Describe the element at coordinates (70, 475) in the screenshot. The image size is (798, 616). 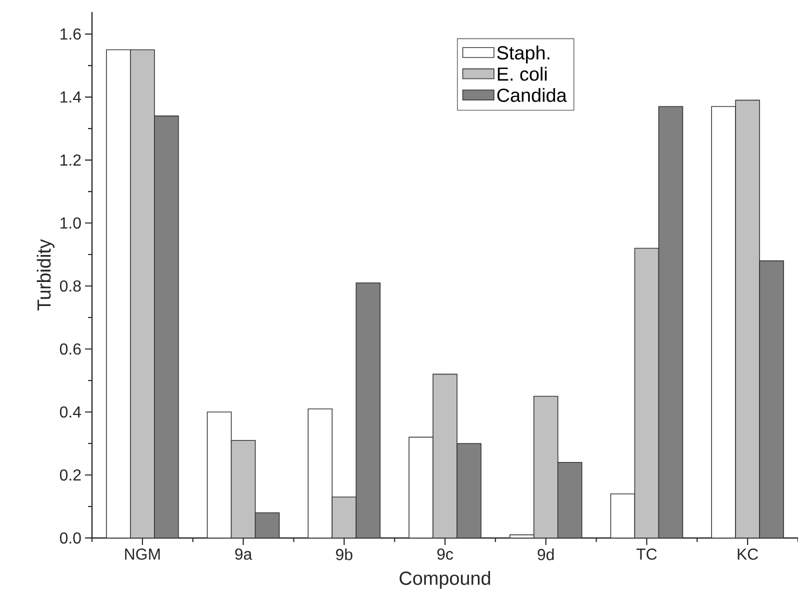
I see `y-tick-label: 0.2` at that location.